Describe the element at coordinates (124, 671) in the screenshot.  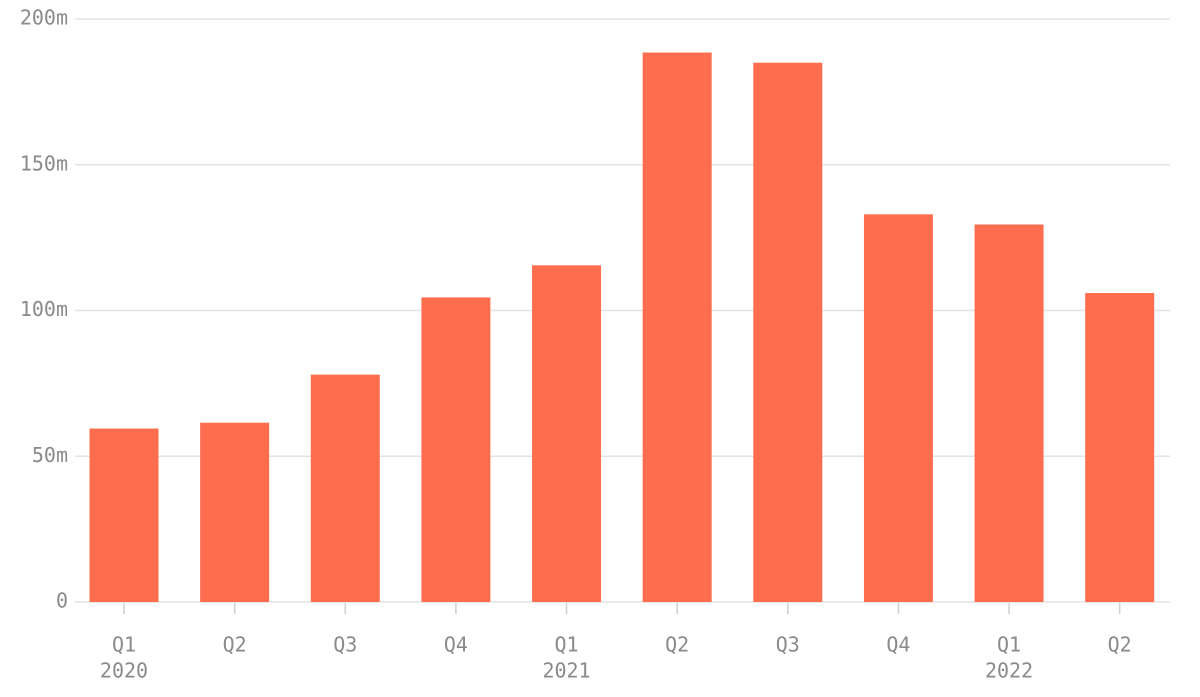
I see `year-label: 2020` at that location.